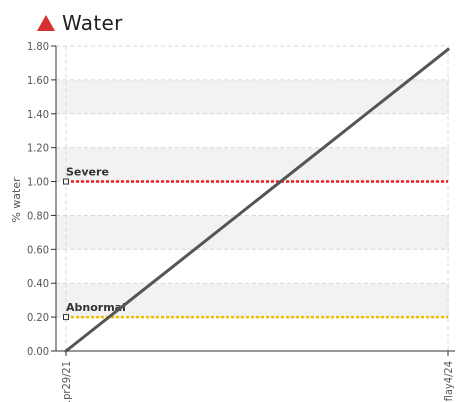 The height and width of the screenshot is (402, 470). I want to click on y-axis-title: % water, so click(16, 200).